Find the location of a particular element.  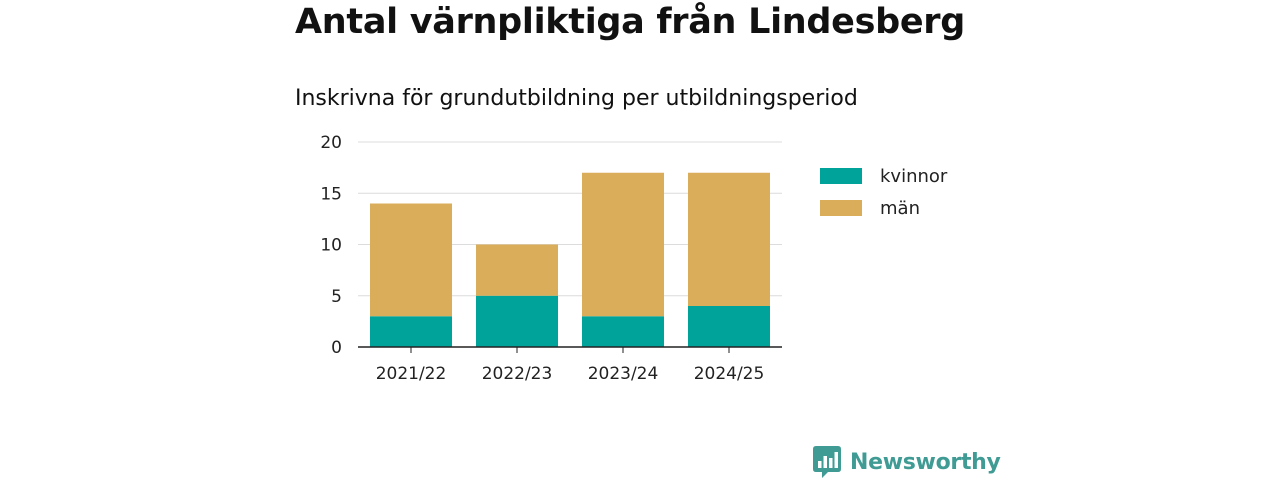

bar-2021-22-kvinnor is located at coordinates (411, 331).